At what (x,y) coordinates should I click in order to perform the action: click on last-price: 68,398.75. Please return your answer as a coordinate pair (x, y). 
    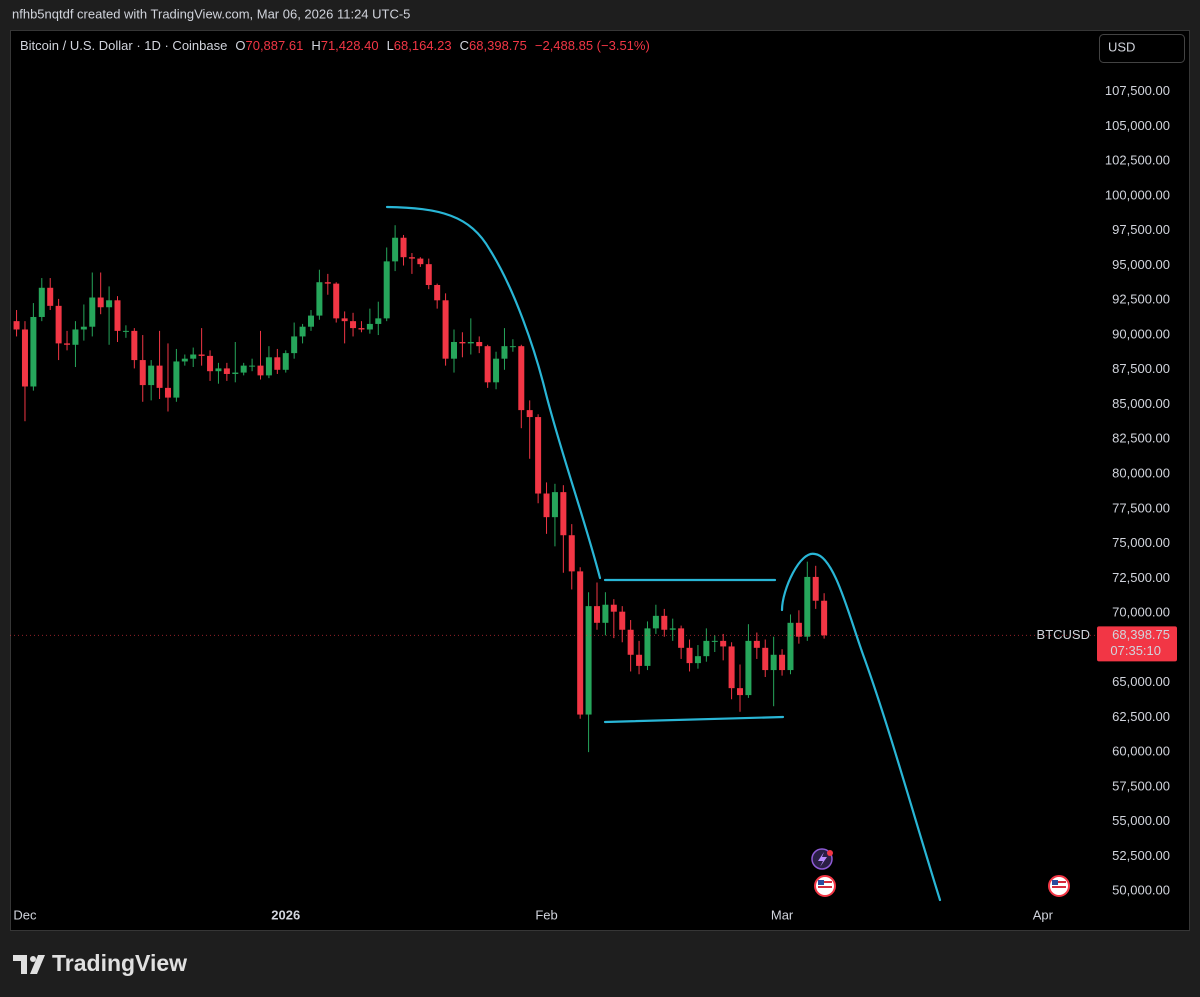
    Looking at the image, I should click on (1141, 634).